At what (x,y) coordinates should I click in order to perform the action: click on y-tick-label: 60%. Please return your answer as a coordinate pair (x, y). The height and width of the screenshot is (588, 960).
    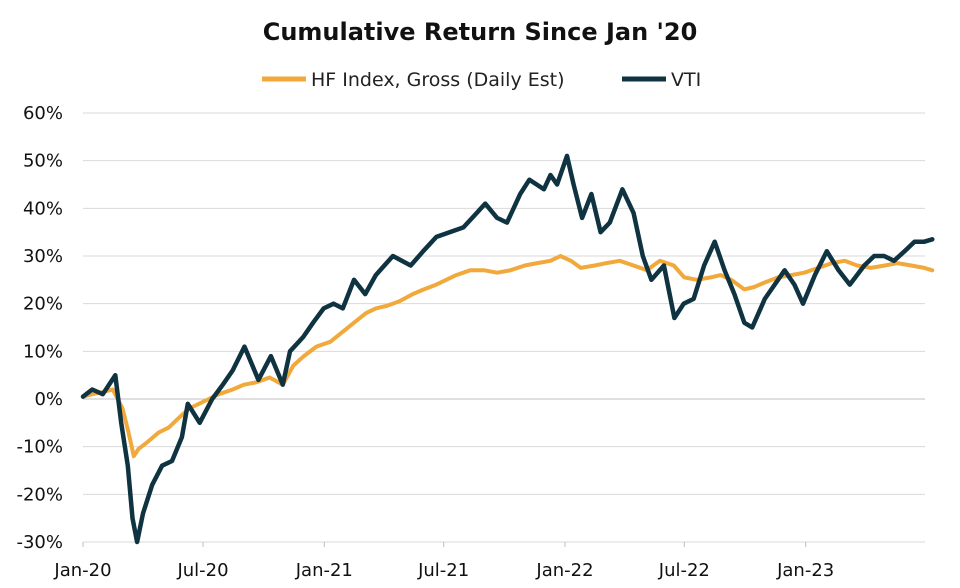
    Looking at the image, I should click on (43, 113).